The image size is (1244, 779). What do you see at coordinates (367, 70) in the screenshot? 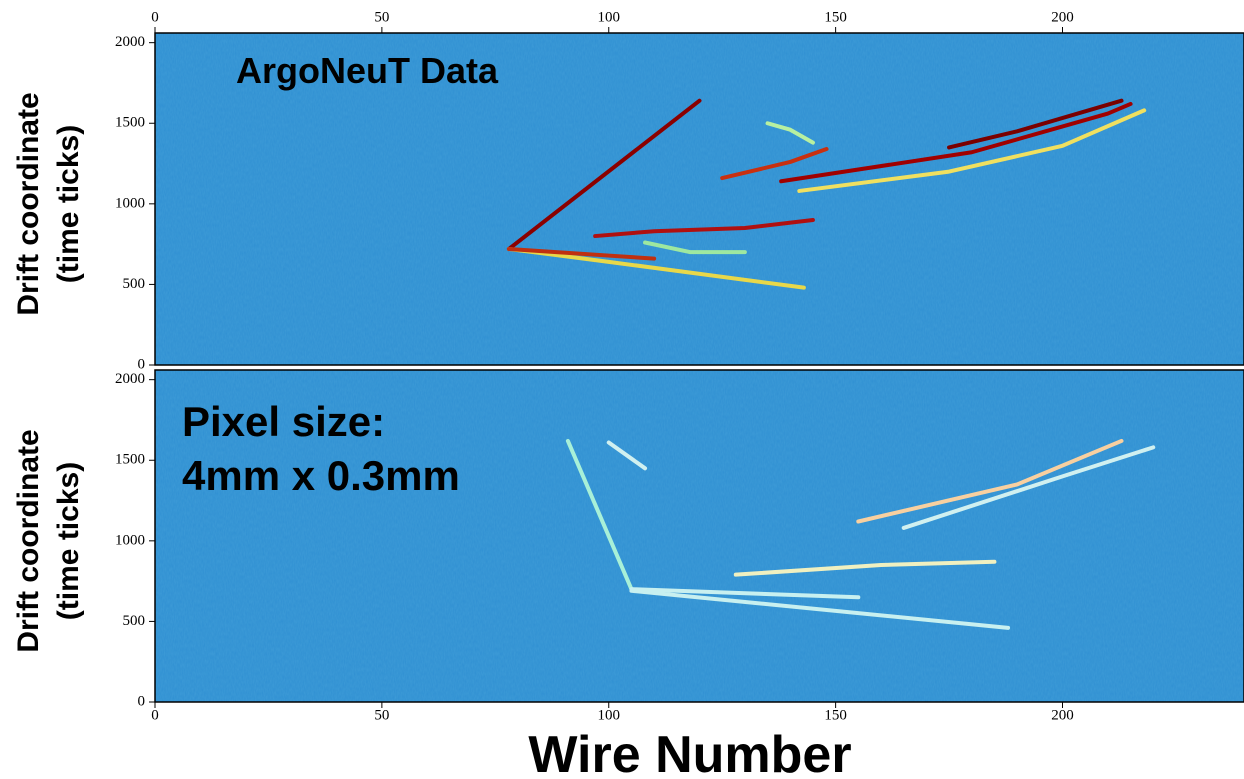
I see `annotation: ArgoNeuT Data` at bounding box center [367, 70].